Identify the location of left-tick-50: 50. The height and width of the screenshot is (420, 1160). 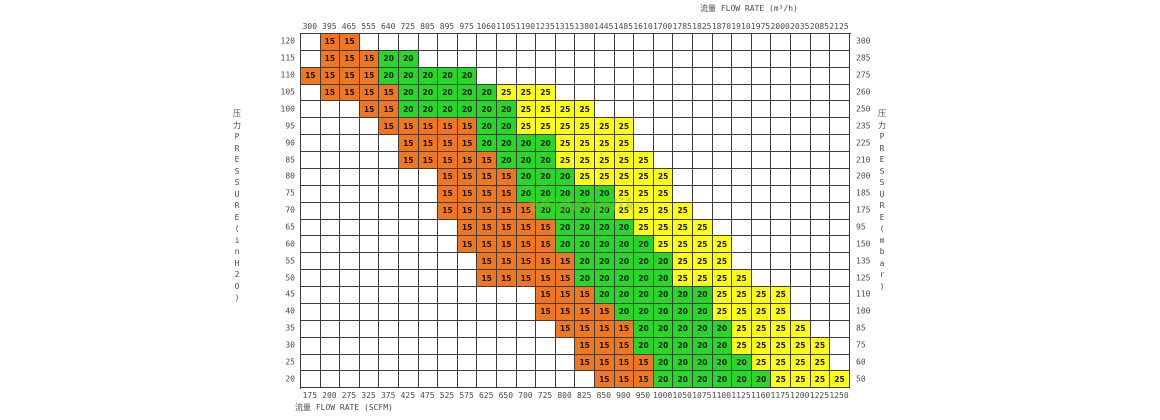
(290, 278).